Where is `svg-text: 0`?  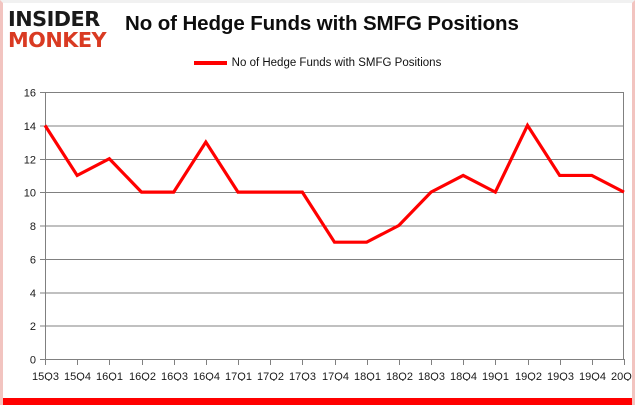 svg-text: 0 is located at coordinates (33, 361).